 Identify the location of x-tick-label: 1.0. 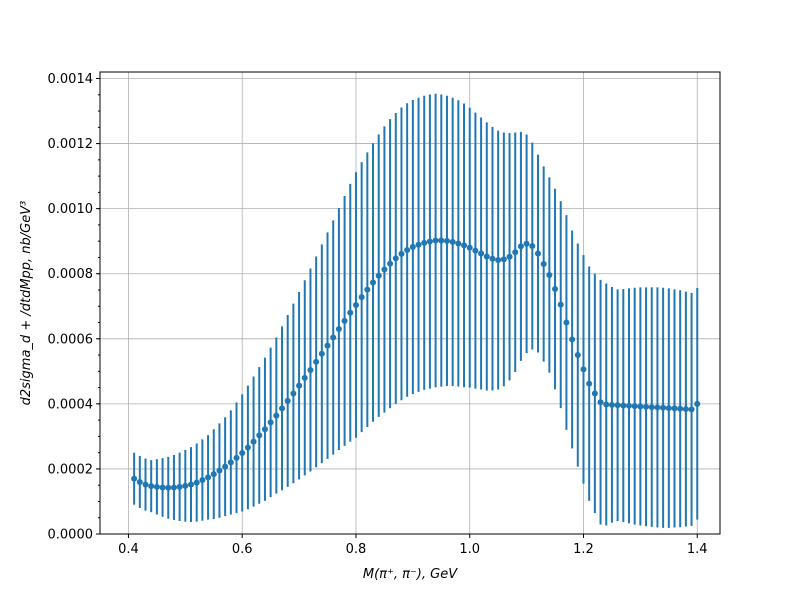
(469, 549).